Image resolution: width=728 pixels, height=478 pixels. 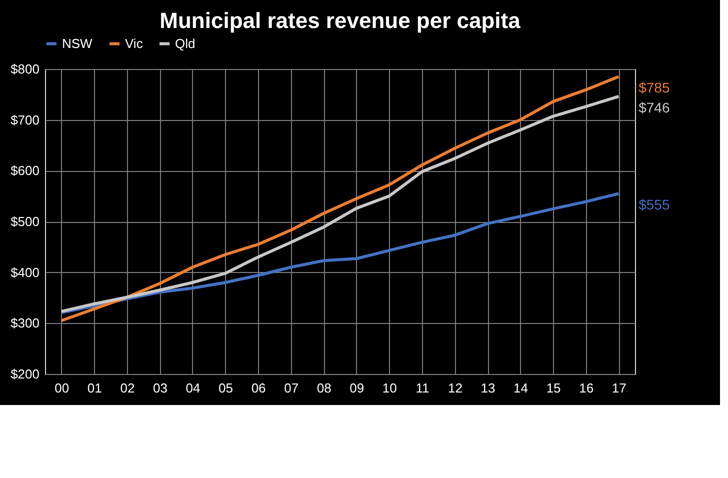 What do you see at coordinates (423, 388) in the screenshot?
I see `x-tick-label: 11` at bounding box center [423, 388].